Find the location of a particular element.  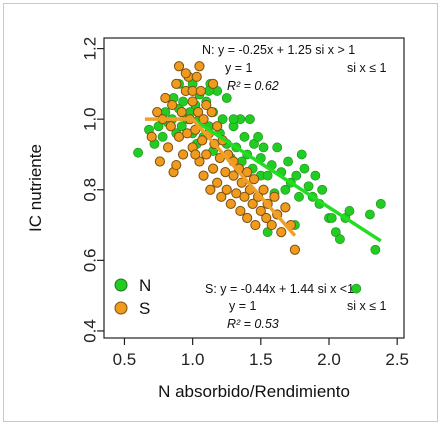

y-tick-label: 1.0 is located at coordinates (90, 119).